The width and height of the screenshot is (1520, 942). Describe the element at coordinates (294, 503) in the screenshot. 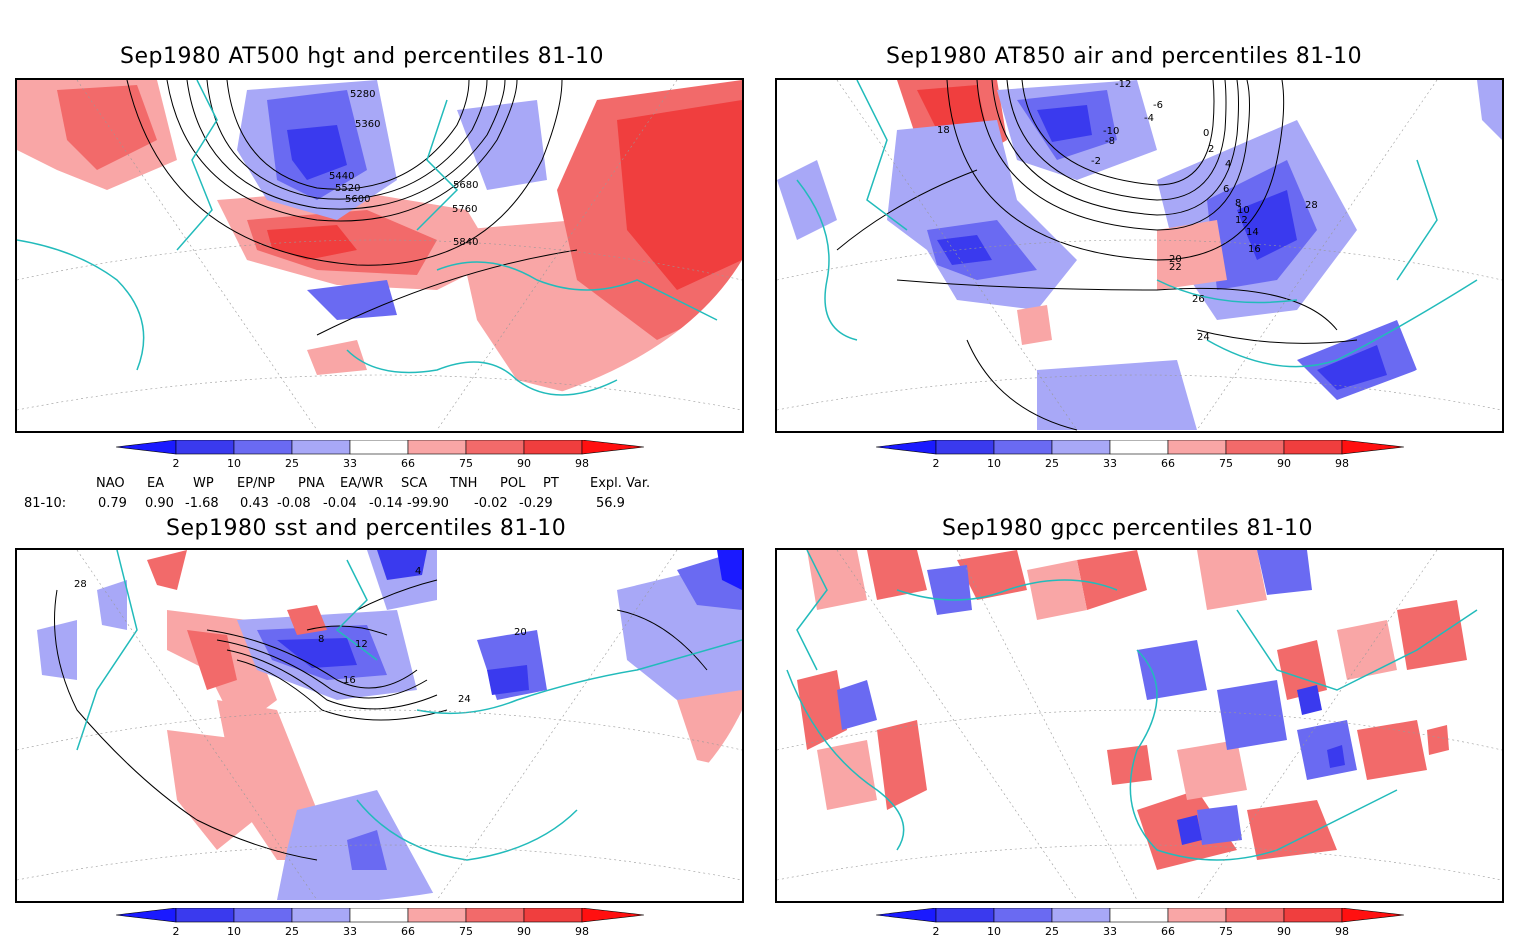

I see `index-value: -0.08` at that location.